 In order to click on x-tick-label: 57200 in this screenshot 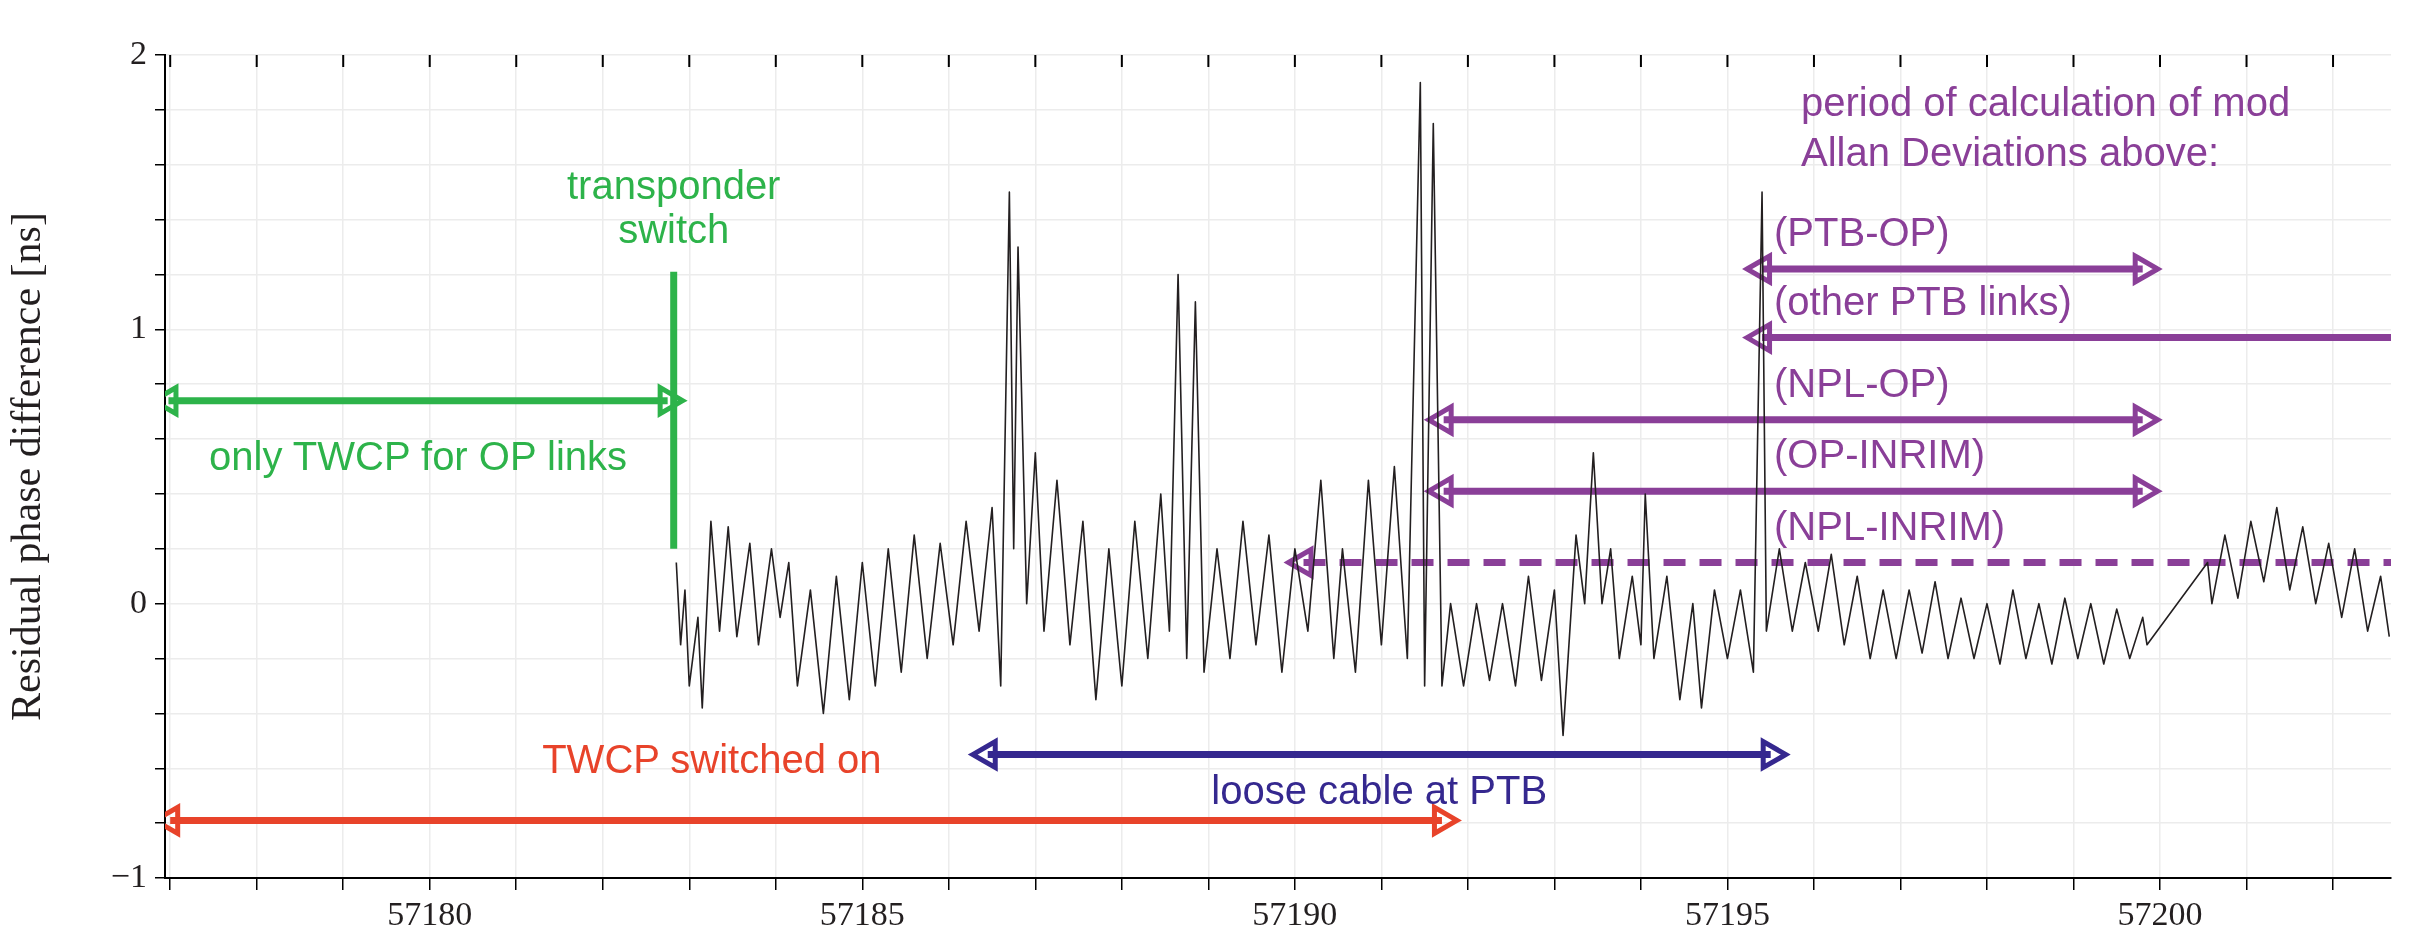, I will do `click(2160, 914)`.